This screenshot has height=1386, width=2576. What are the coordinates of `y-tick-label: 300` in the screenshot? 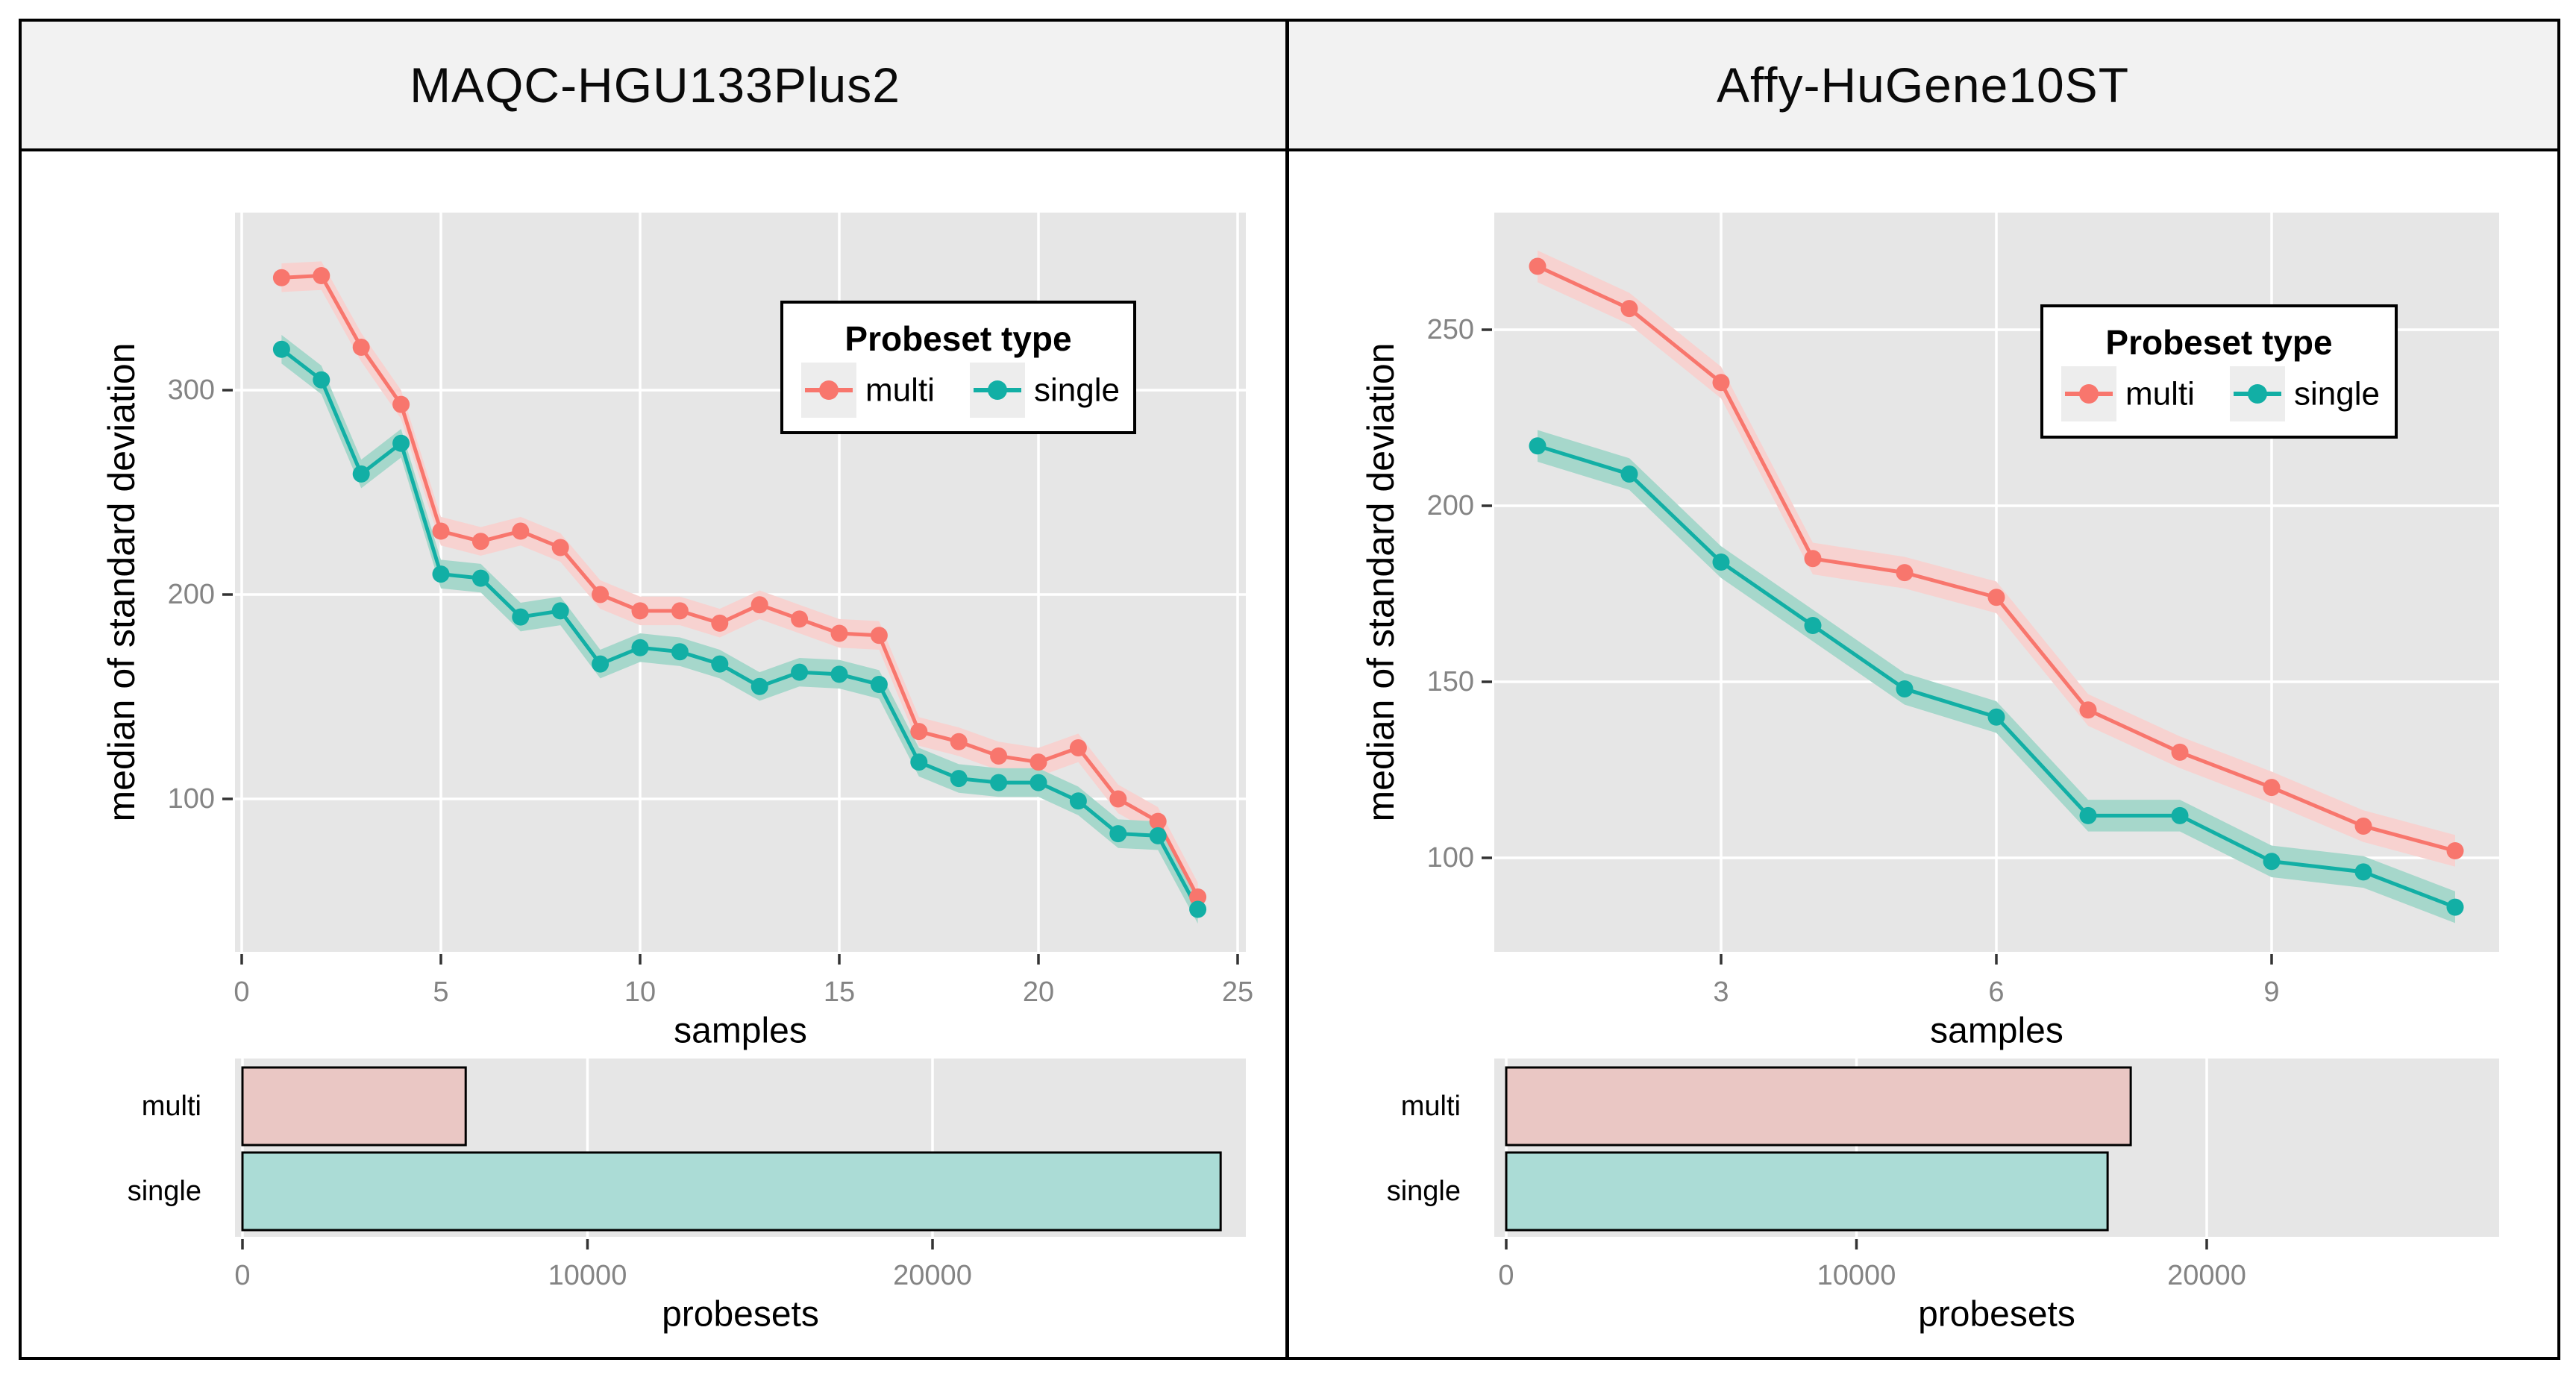 It's located at (191, 390).